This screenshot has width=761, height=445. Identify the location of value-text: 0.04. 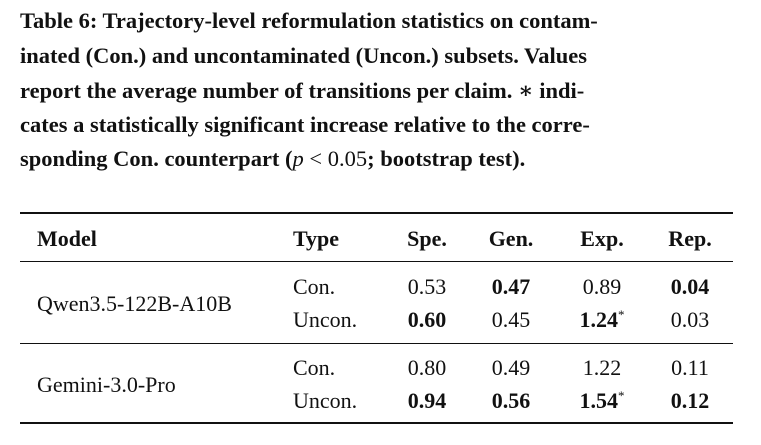
(690, 286).